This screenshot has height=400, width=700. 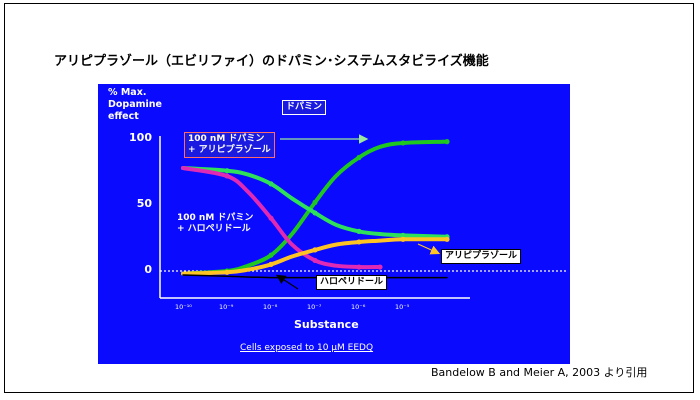 I want to click on x-axis-label: Substance, so click(x=326, y=324).